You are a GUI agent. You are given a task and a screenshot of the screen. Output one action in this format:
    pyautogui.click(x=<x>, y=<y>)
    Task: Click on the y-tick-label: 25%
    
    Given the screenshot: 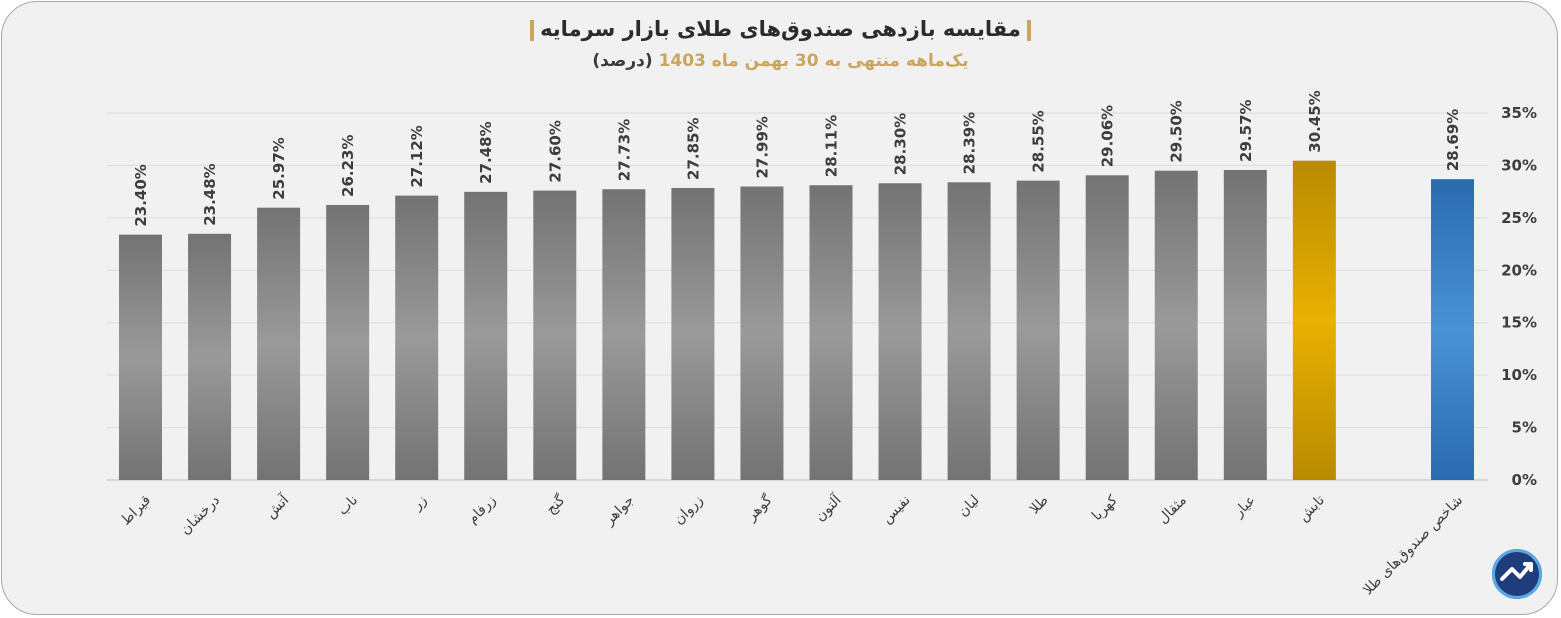 What is the action you would take?
    pyautogui.click(x=1519, y=218)
    